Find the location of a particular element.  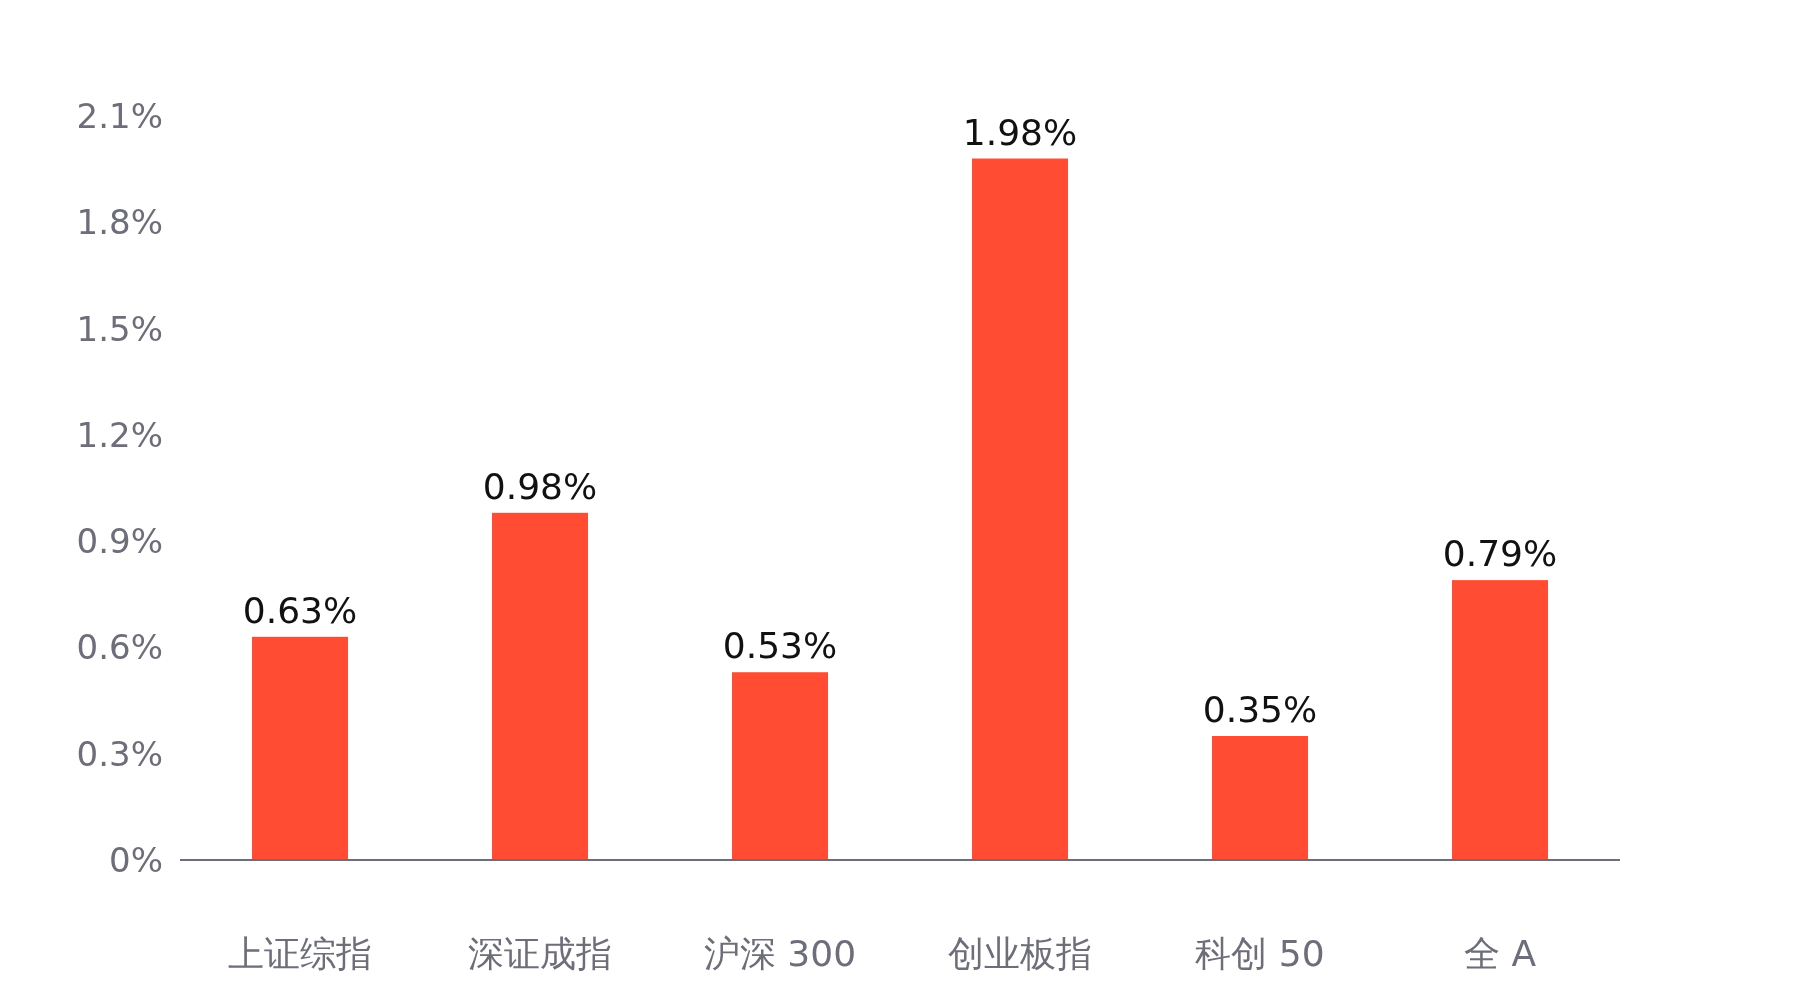

x-tick-label: 科创 50 is located at coordinates (1260, 953).